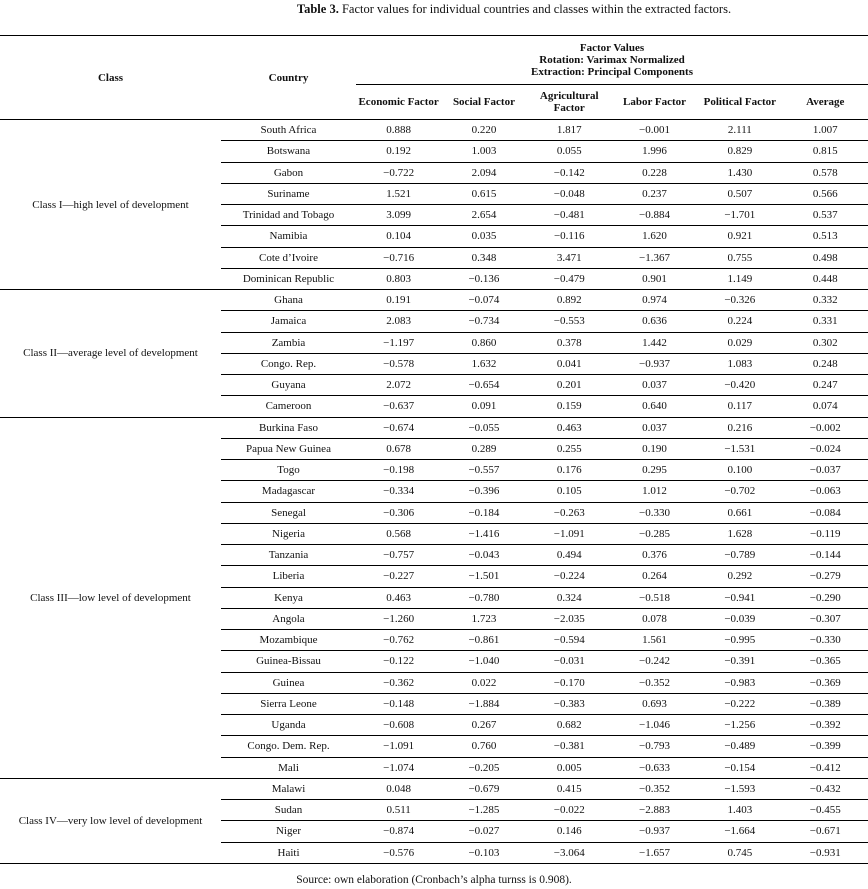 The image size is (868, 889). I want to click on value-cell: −0.222, so click(740, 704).